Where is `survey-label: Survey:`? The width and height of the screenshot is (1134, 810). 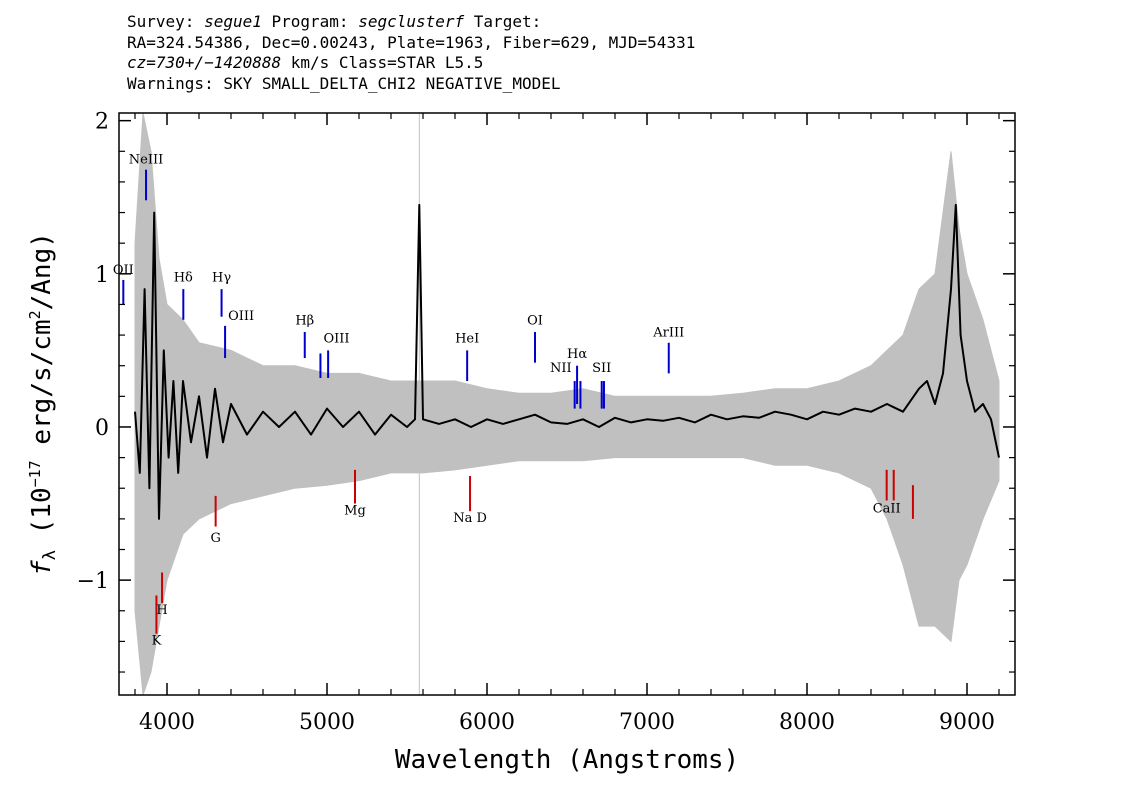 survey-label: Survey: is located at coordinates (166, 21).